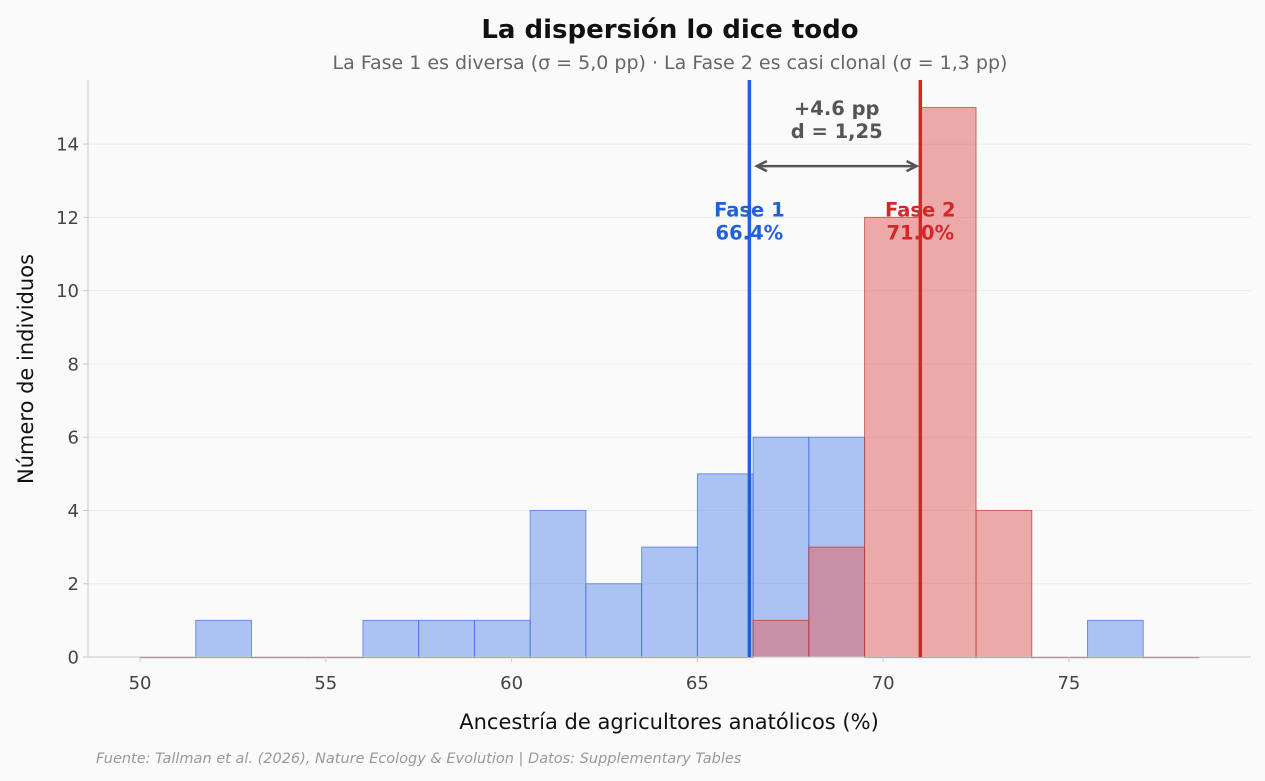 This screenshot has width=1265, height=781. I want to click on x-axis-ticks: 50 55 60 65 70 75, so click(604, 675).